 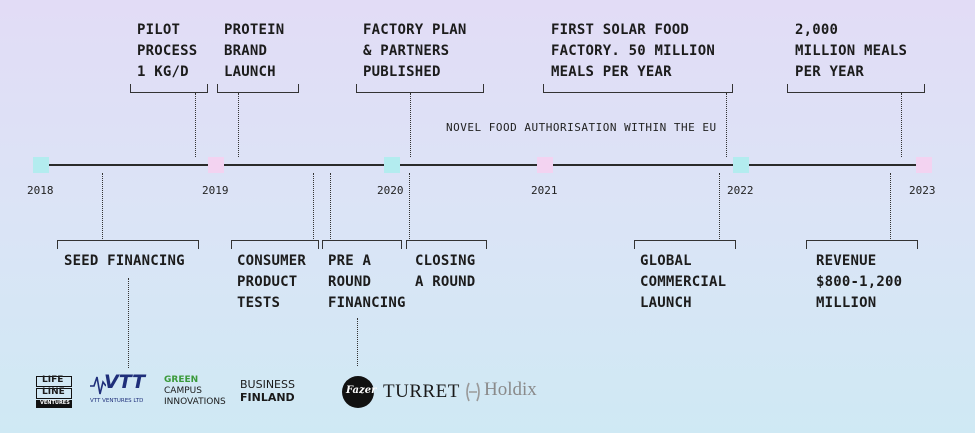 What do you see at coordinates (267, 391) in the screenshot?
I see `business-finland-logo: BUSINESS FINLAND` at bounding box center [267, 391].